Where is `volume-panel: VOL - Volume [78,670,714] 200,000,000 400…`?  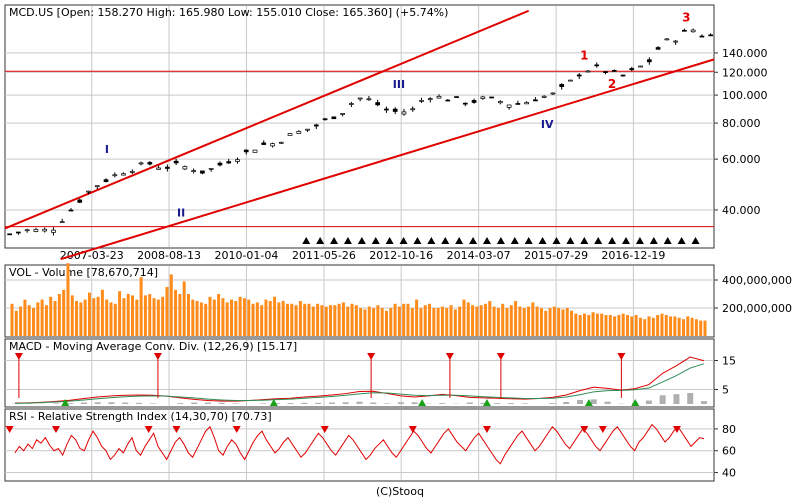
volume-panel: VOL - Volume [78,670,714] 200,000,000 400… is located at coordinates (398, 300).